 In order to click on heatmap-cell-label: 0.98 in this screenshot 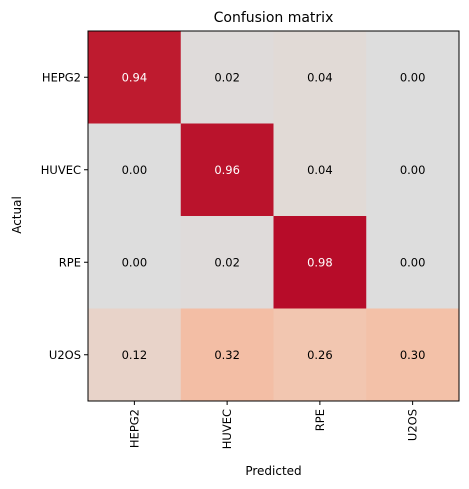, I will do `click(320, 262)`.